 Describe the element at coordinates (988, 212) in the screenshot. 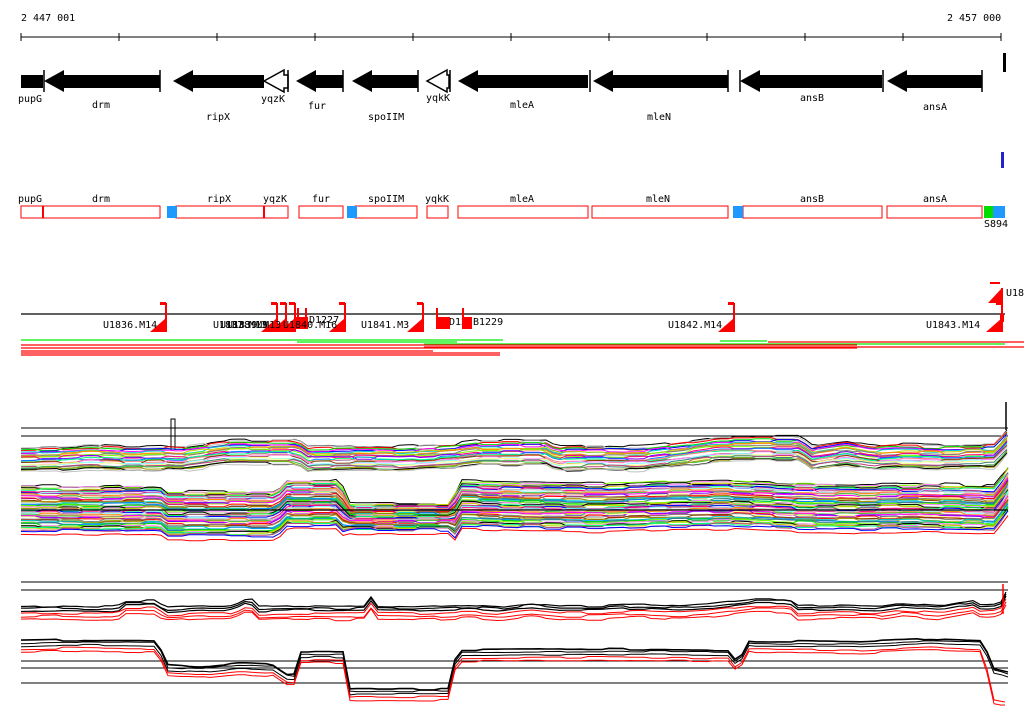

I see `marker-square-green` at that location.